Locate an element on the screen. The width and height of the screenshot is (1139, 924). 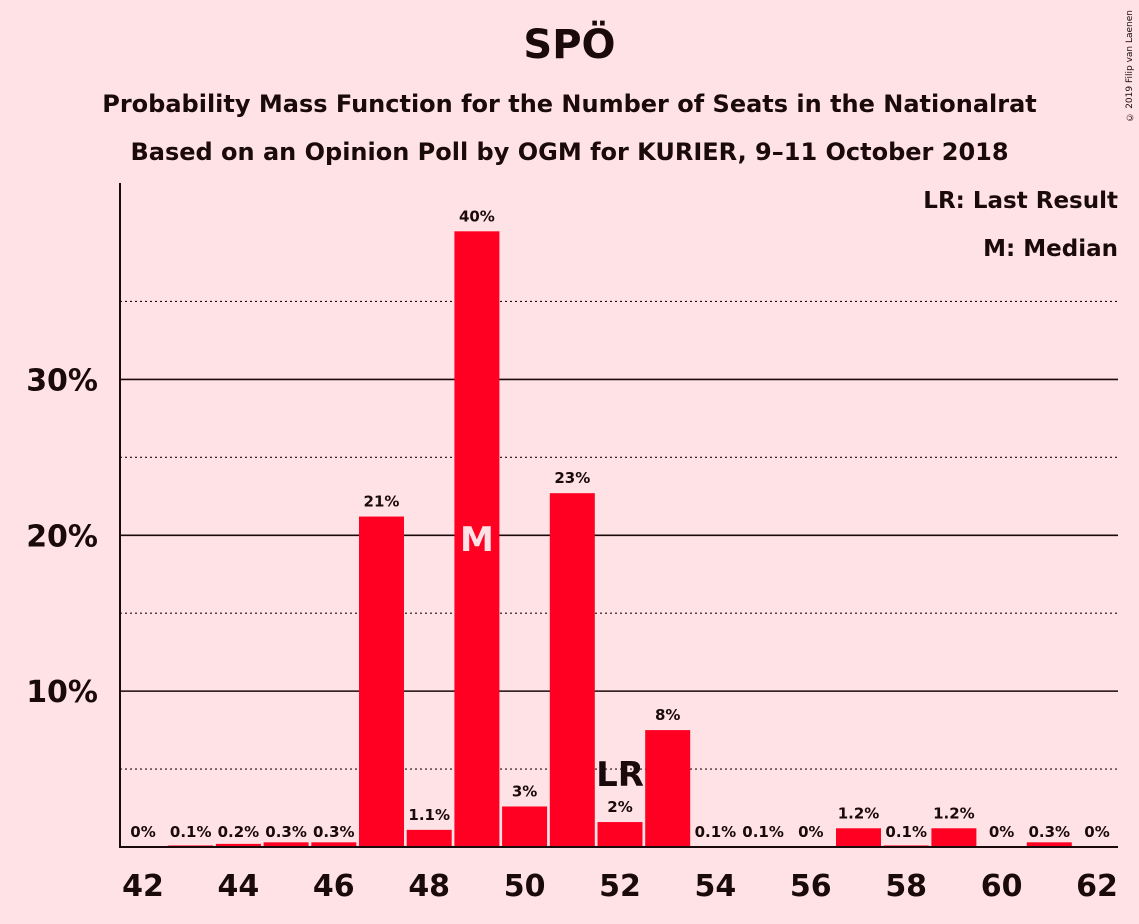
x-tick-label-52: 52 is located at coordinates (620, 886).